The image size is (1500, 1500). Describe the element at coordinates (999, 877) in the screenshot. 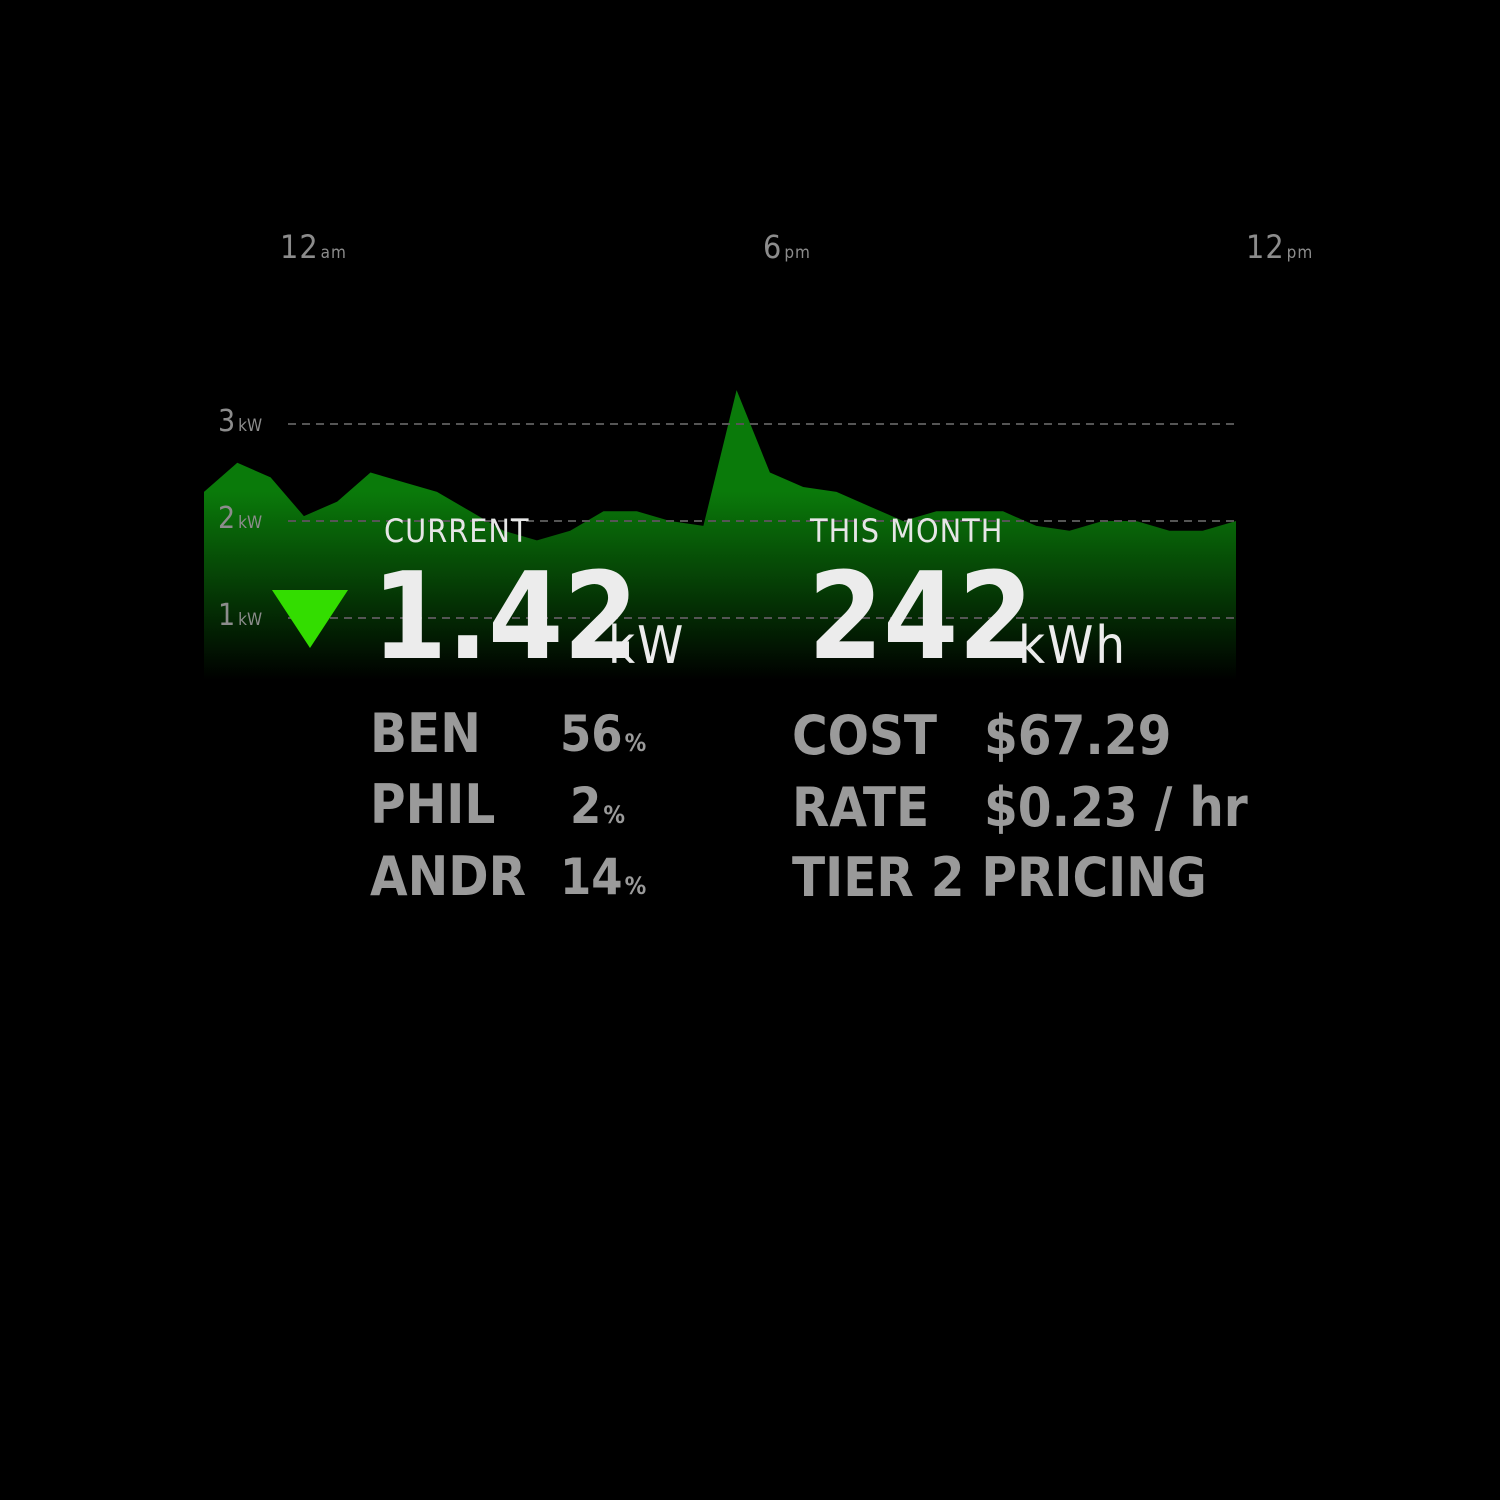

I see `tier-pricing: TIER 2 PRICING` at that location.